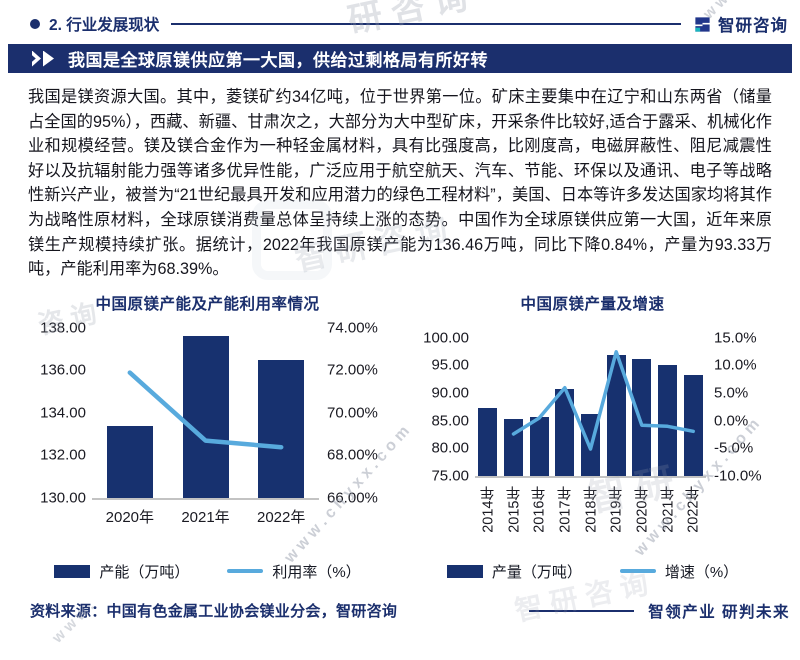 The width and height of the screenshot is (800, 660). What do you see at coordinates (592, 571) in the screenshot?
I see `chart-legend: 产量（万吨） 增速（%）` at bounding box center [592, 571].